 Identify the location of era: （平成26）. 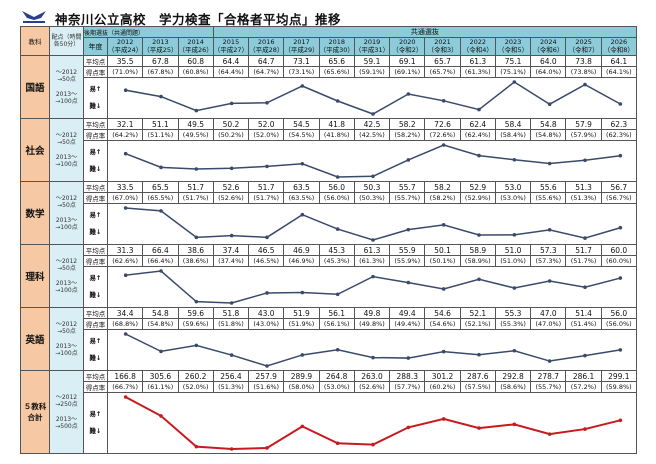
(195, 49).